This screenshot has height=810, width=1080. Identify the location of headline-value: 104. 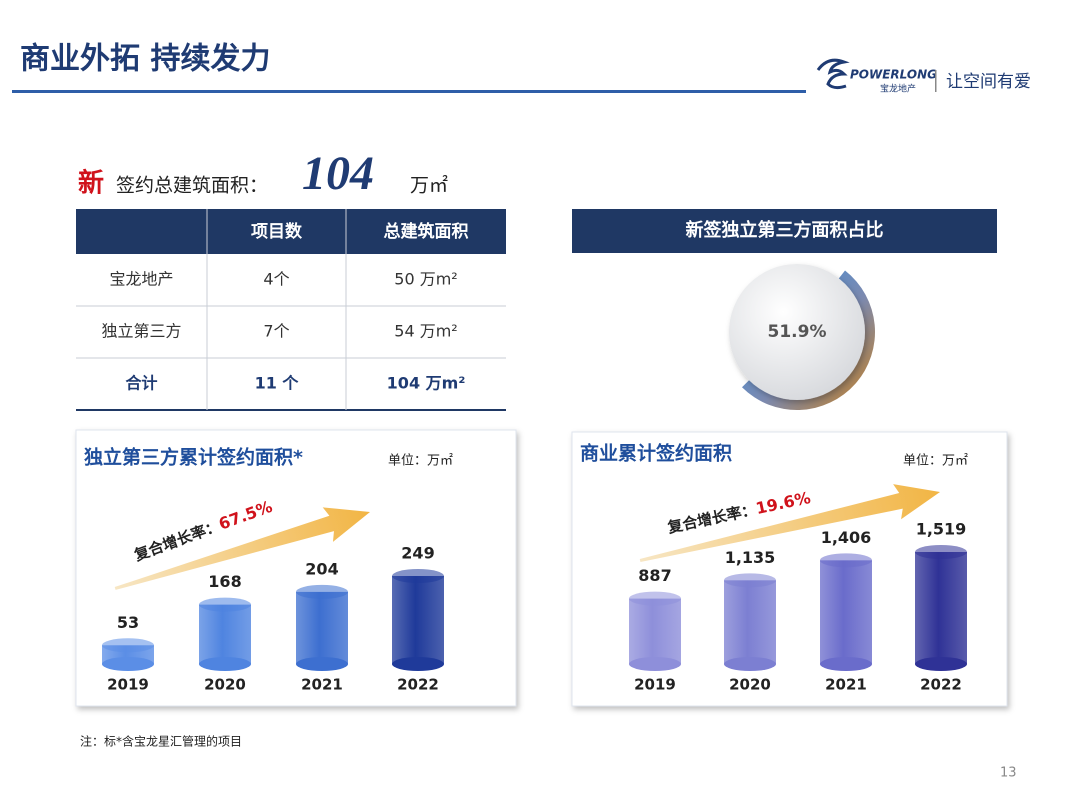
(338, 173).